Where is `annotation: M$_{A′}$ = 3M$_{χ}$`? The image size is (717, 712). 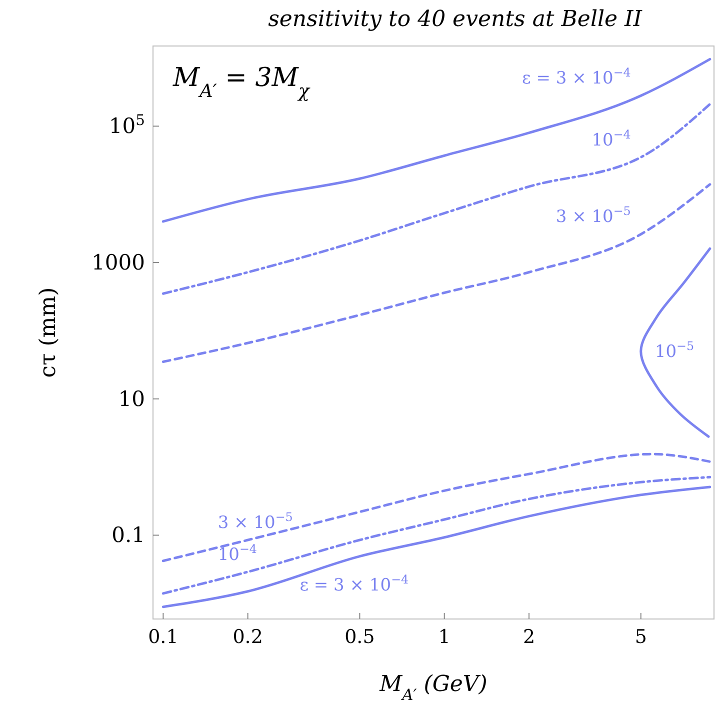
annotation: M$_{A′}$ = 3M$_{χ}$ is located at coordinates (241, 82).